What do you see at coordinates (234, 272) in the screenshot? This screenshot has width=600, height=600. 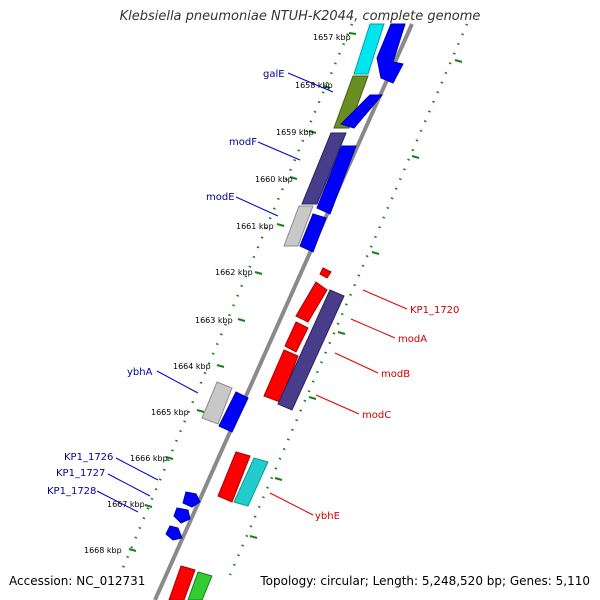 I see `tick-label: 1662 kbp` at bounding box center [234, 272].